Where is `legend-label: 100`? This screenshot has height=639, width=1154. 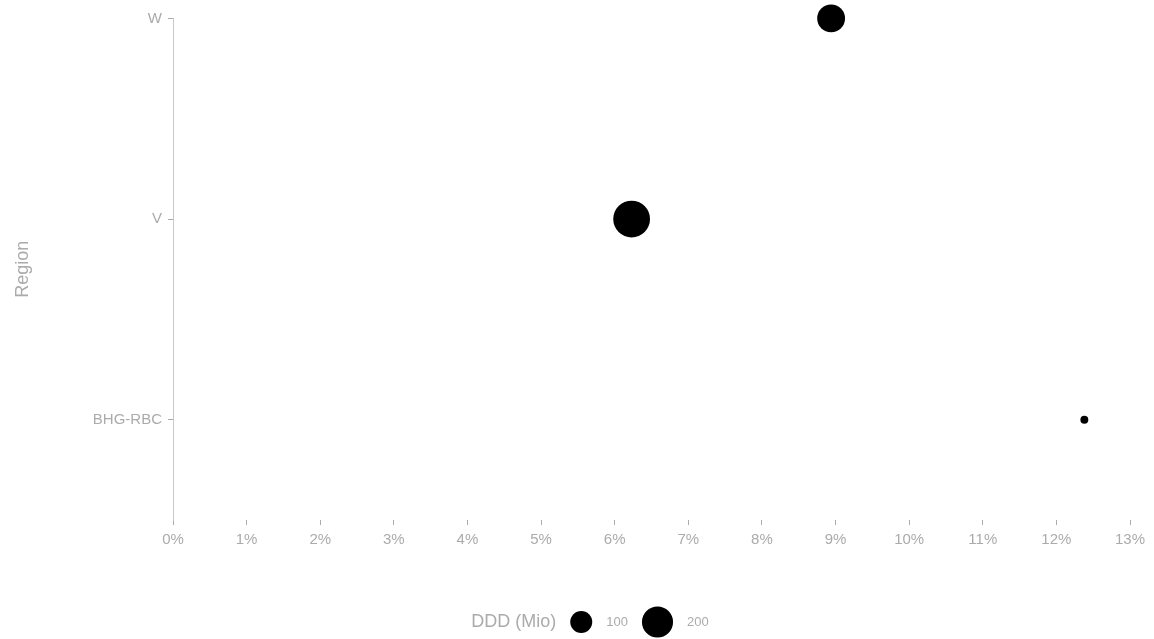 legend-label: 100 is located at coordinates (617, 621).